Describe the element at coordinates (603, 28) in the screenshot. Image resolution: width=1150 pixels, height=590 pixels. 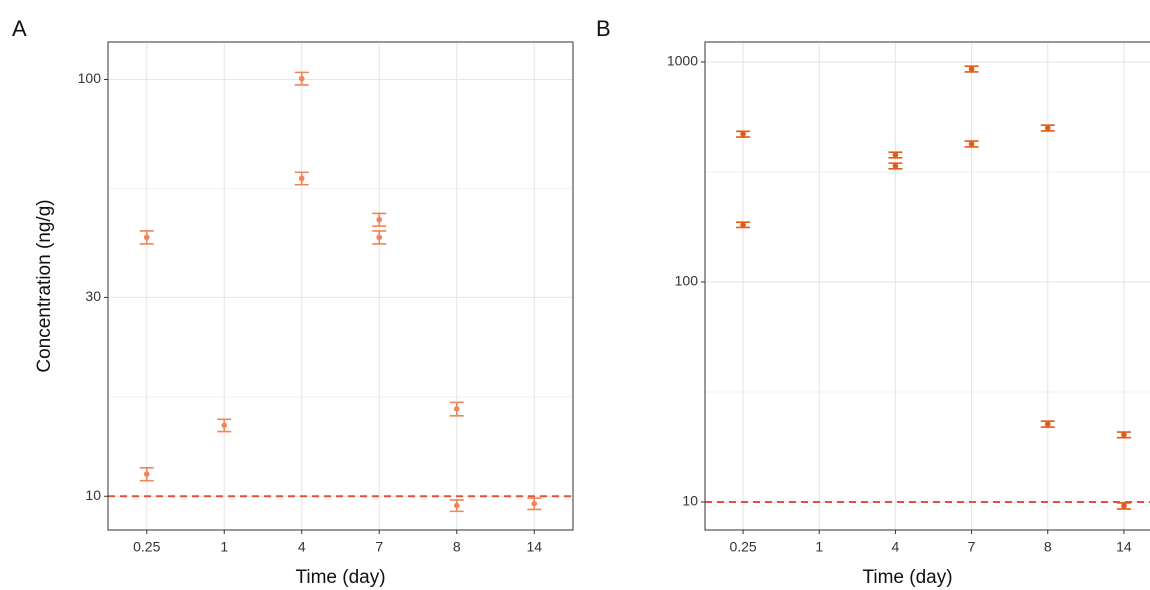
I see `panel-tag: B` at that location.